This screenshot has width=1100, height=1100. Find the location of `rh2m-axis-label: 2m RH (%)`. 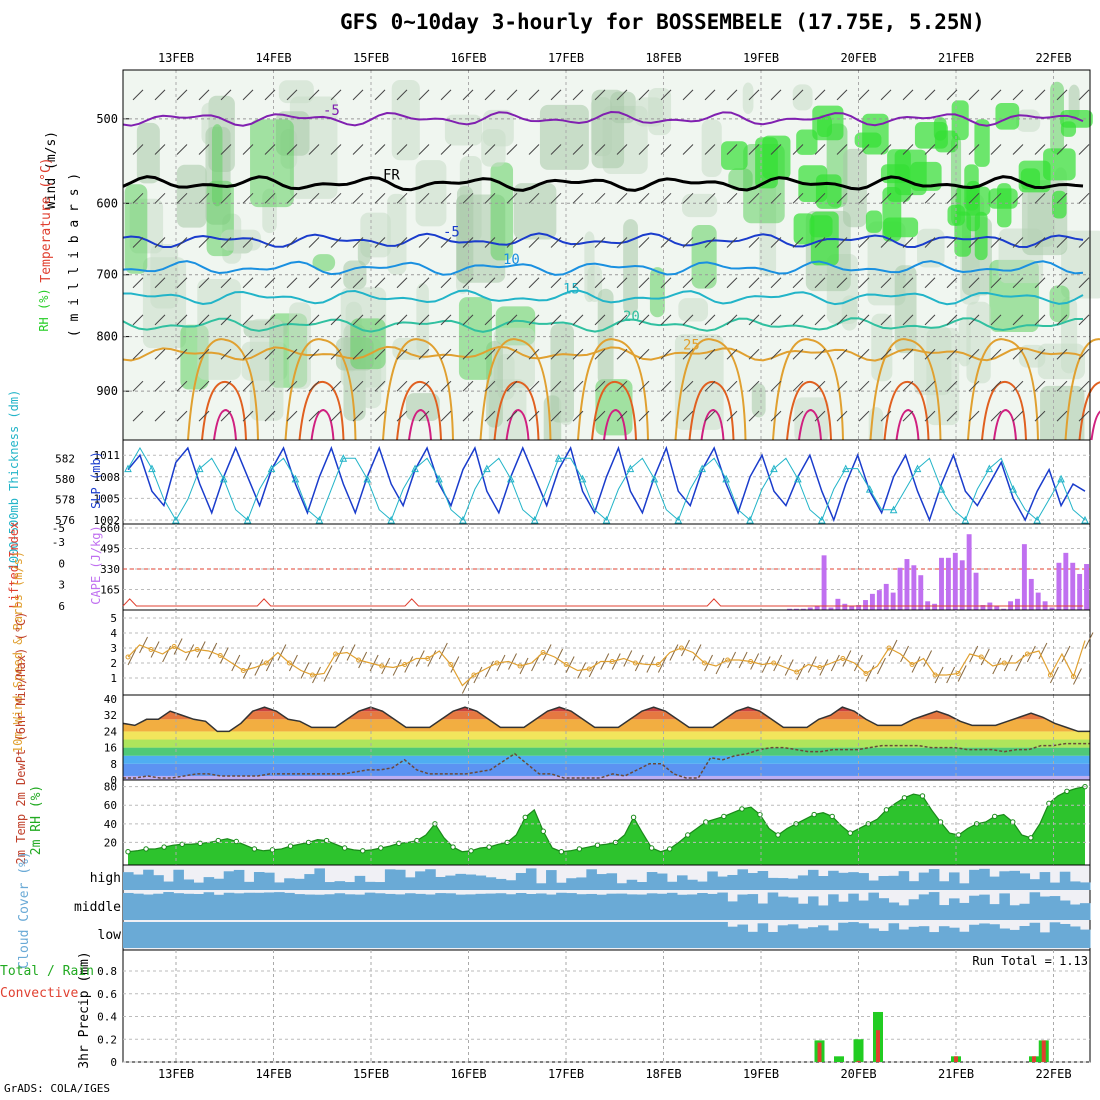

rh2m-axis-label: 2m RH (%) is located at coordinates (36, 820).